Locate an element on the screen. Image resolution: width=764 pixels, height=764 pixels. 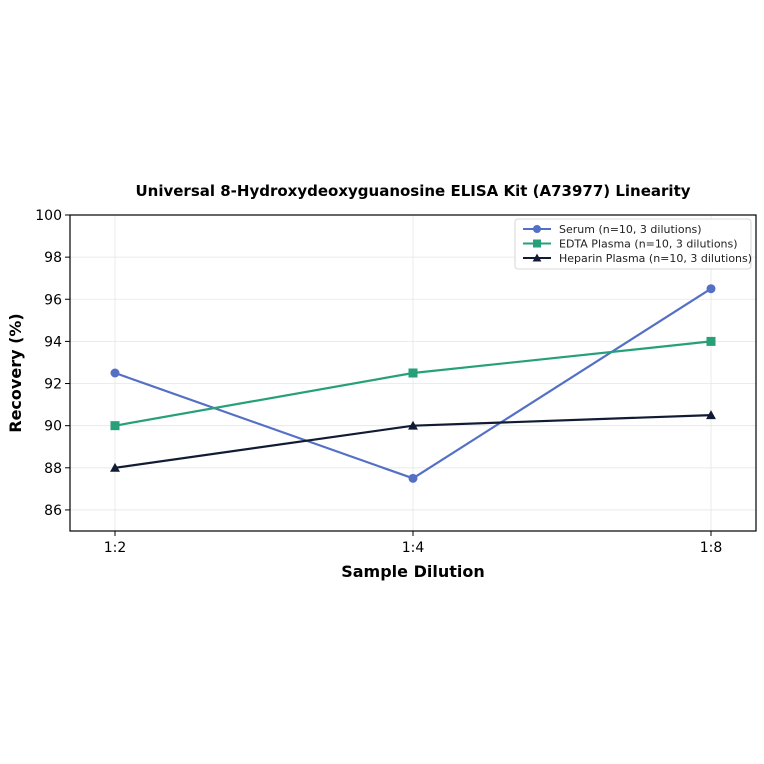
x-axis: 1:2 1:4 1:8 is located at coordinates (413, 543).